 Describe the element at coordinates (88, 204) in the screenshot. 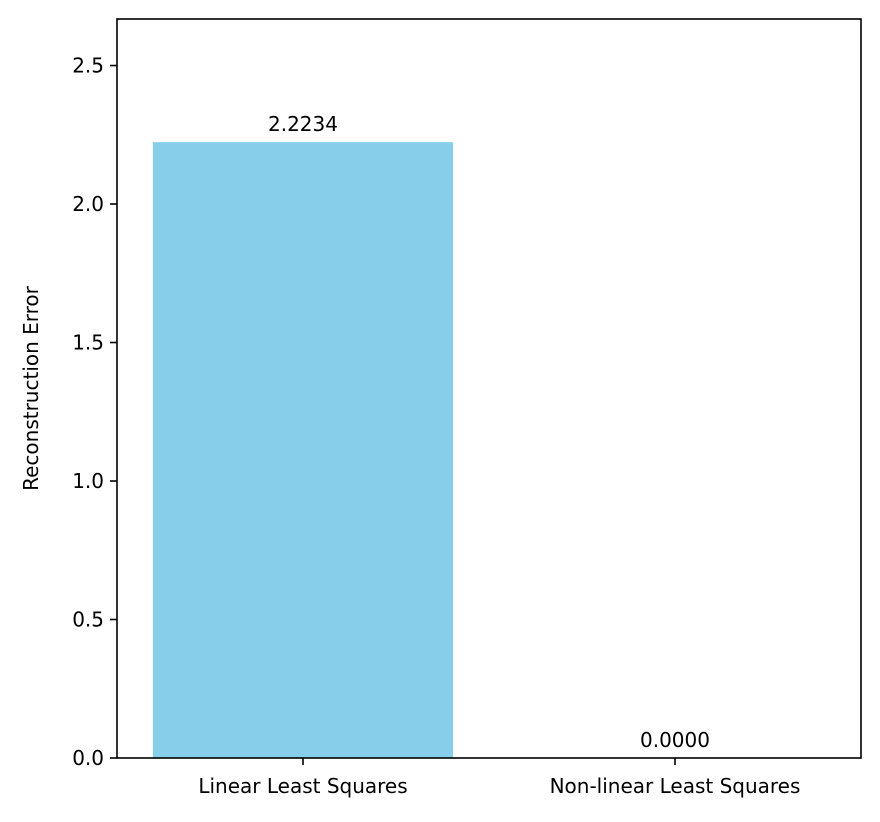

I see `y-tick-label-4: 2.0` at that location.